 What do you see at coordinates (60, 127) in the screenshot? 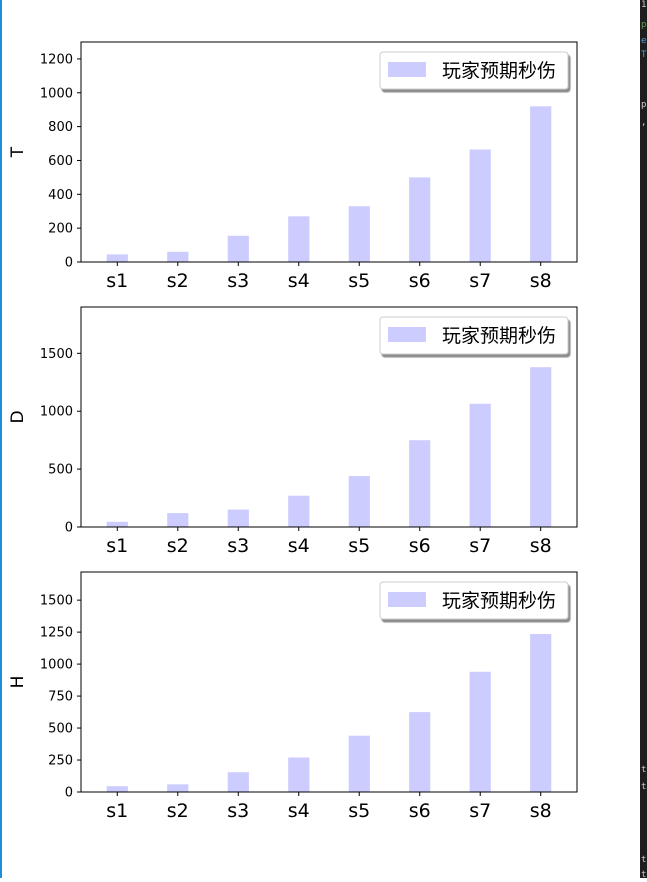
I see `y-tick-label: 800` at bounding box center [60, 127].